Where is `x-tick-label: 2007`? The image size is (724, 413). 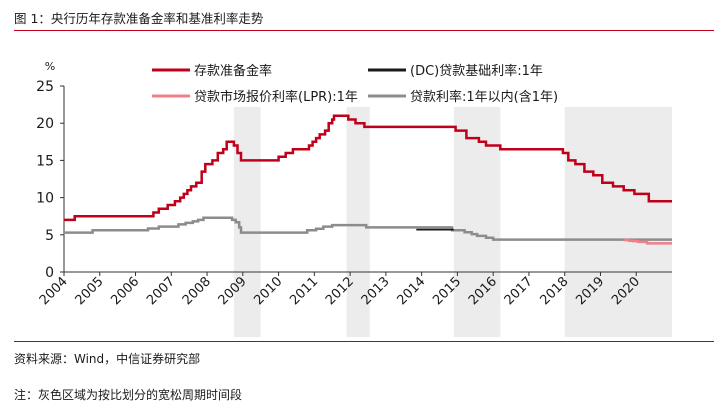
x-tick-label: 2007 is located at coordinates (161, 291).